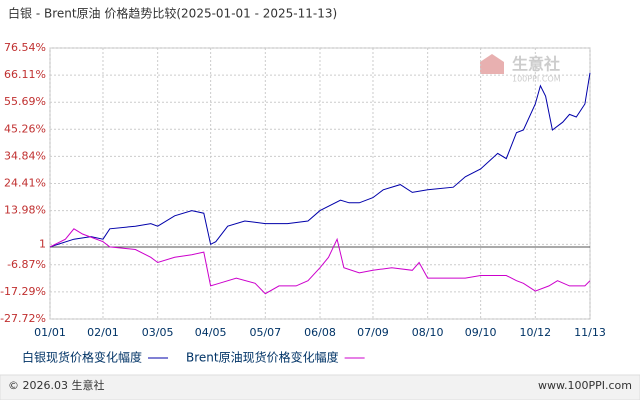 The image size is (640, 400). I want to click on y-tick-label: 13.98%, so click(25, 210).